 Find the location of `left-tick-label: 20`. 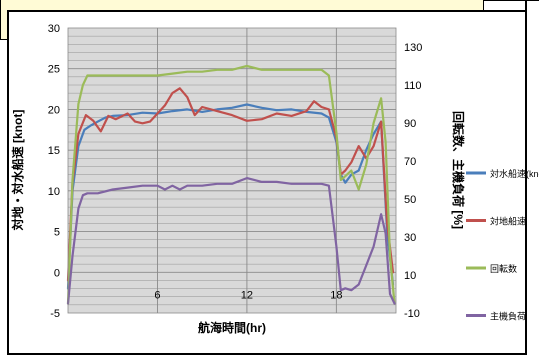

left-tick-label: 20 is located at coordinates (54, 110).